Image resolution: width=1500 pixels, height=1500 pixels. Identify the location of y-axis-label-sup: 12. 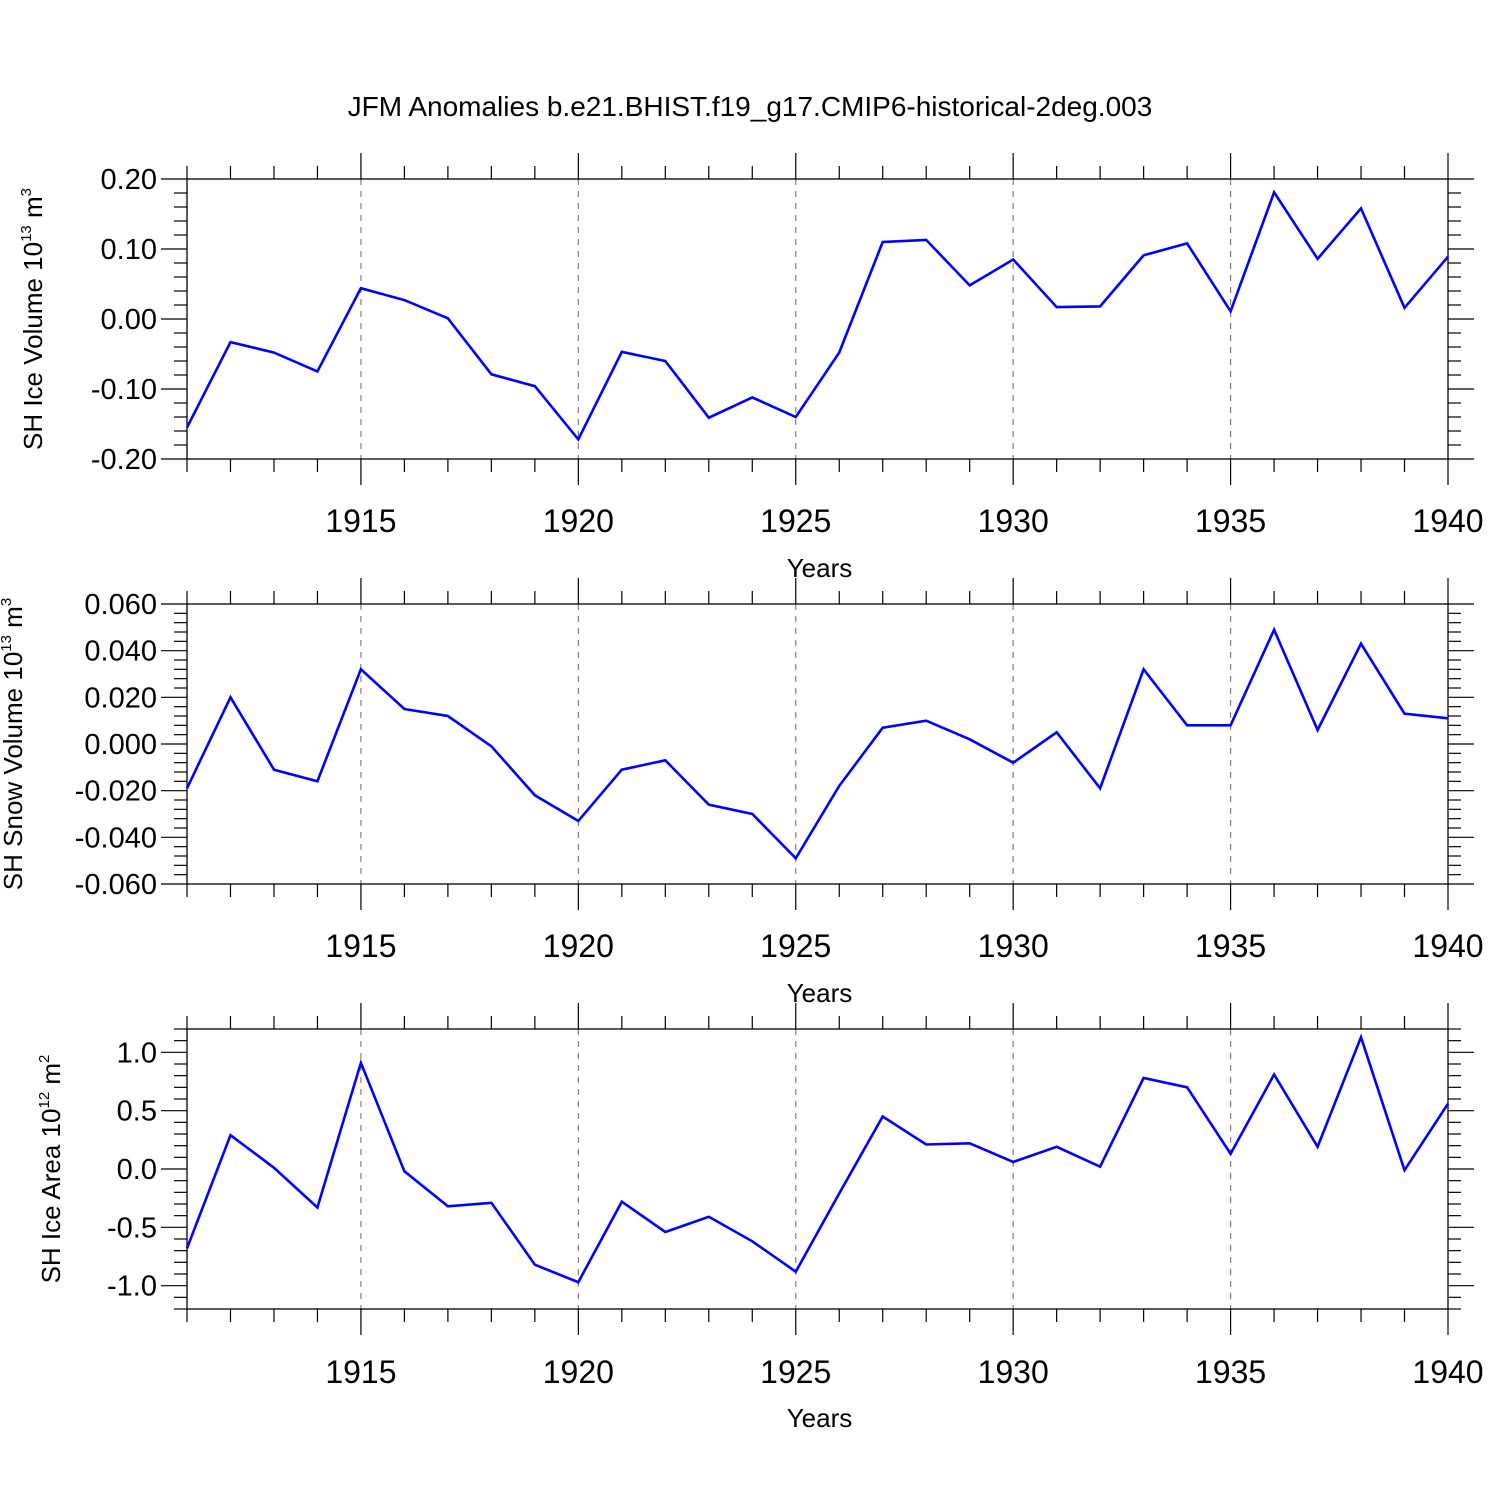
(44, 1100).